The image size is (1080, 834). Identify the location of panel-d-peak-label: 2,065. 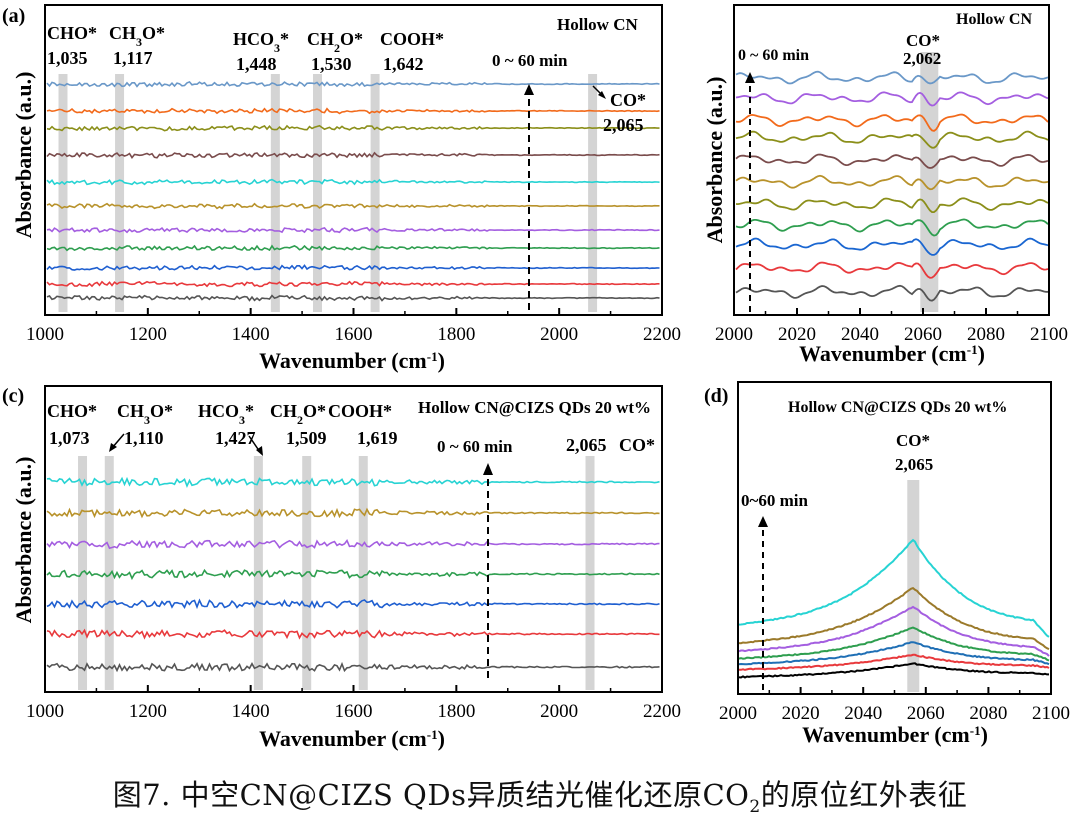
(914, 464).